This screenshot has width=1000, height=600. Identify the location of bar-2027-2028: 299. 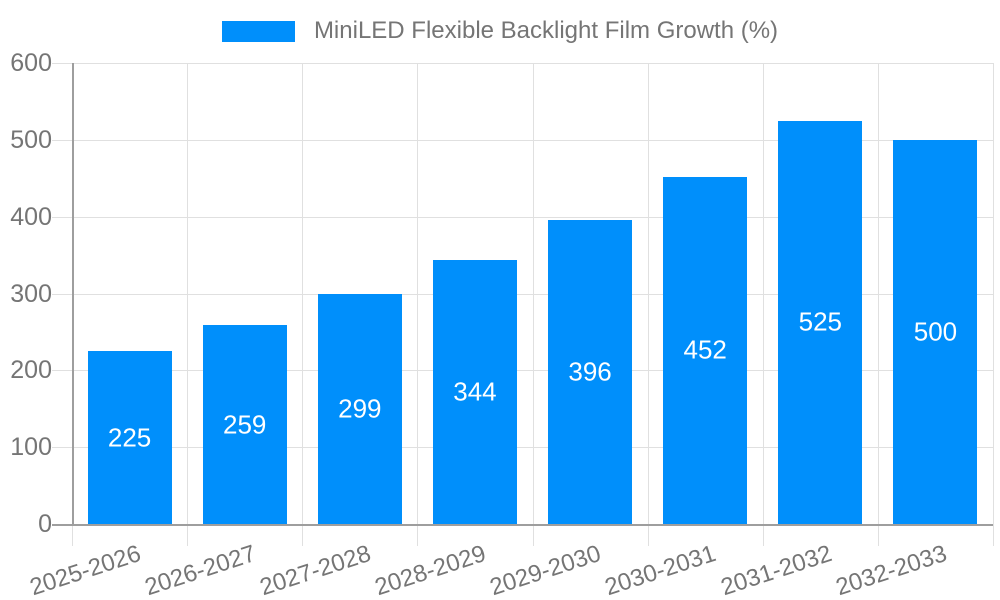
(359, 409).